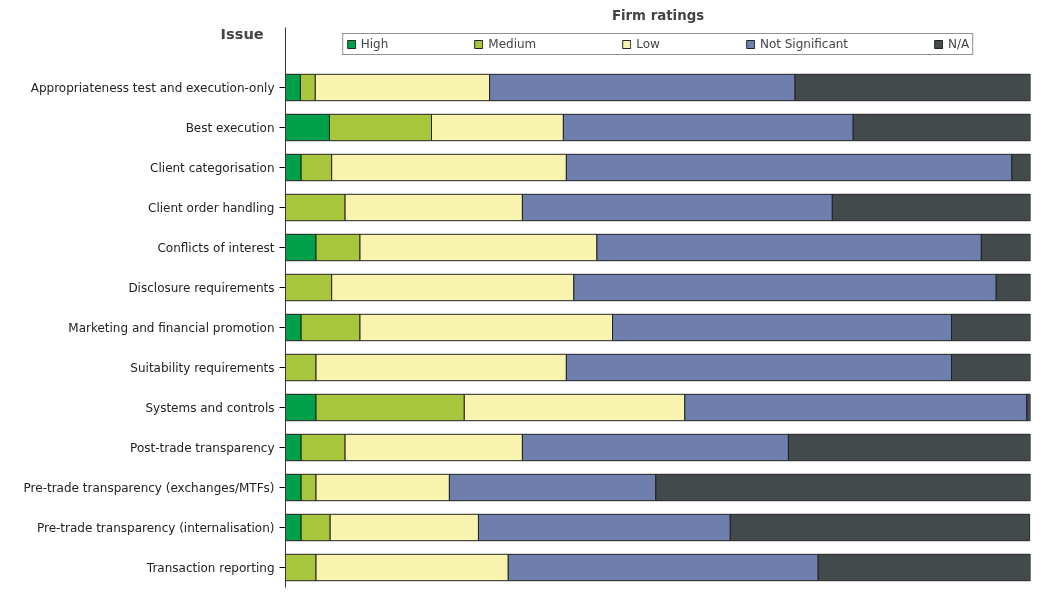 The image size is (1046, 612). I want to click on y-tick-label: Marketing and financial promotion, so click(171, 327).